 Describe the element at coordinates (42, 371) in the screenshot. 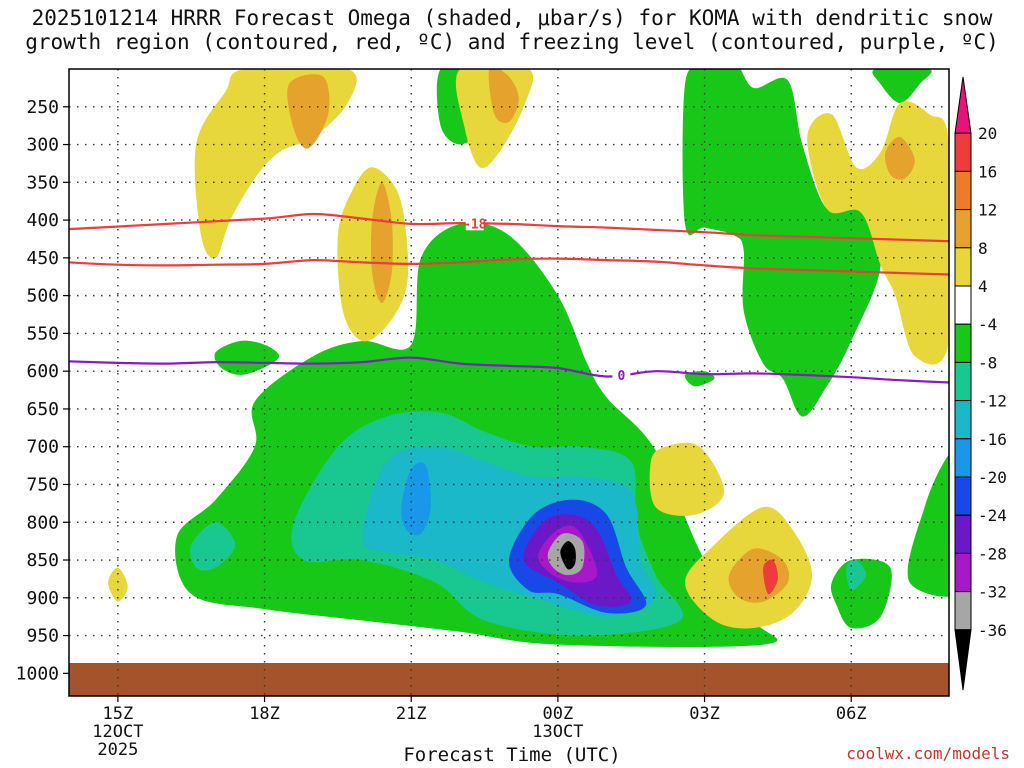

I see `y-tick-label: 600` at that location.